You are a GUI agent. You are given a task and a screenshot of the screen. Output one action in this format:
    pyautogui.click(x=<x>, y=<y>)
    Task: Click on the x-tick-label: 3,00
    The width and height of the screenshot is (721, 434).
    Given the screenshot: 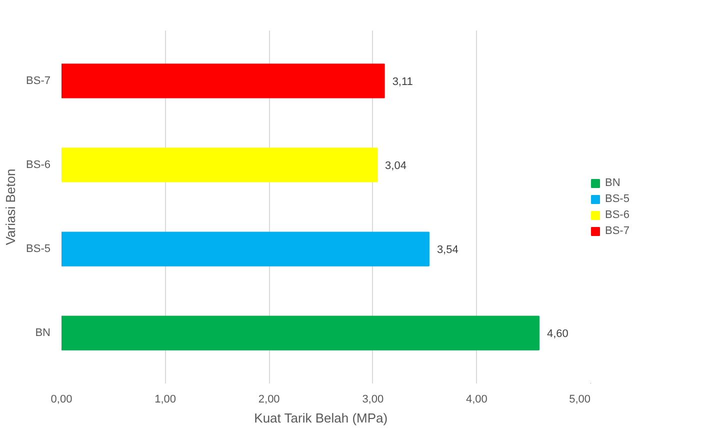 What is the action you would take?
    pyautogui.click(x=373, y=400)
    